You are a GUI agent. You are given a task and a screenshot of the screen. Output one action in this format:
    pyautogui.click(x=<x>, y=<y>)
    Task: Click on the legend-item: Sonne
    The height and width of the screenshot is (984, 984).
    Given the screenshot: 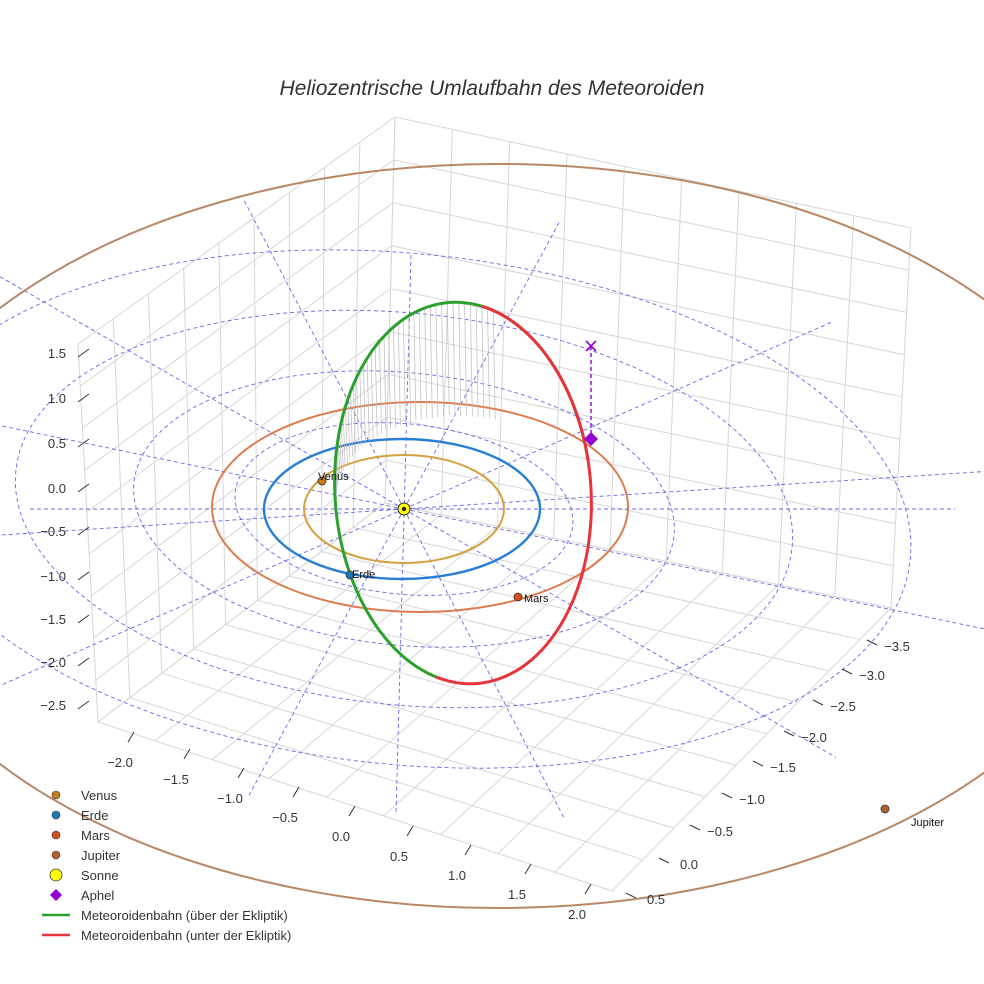 What is the action you would take?
    pyautogui.click(x=84, y=875)
    